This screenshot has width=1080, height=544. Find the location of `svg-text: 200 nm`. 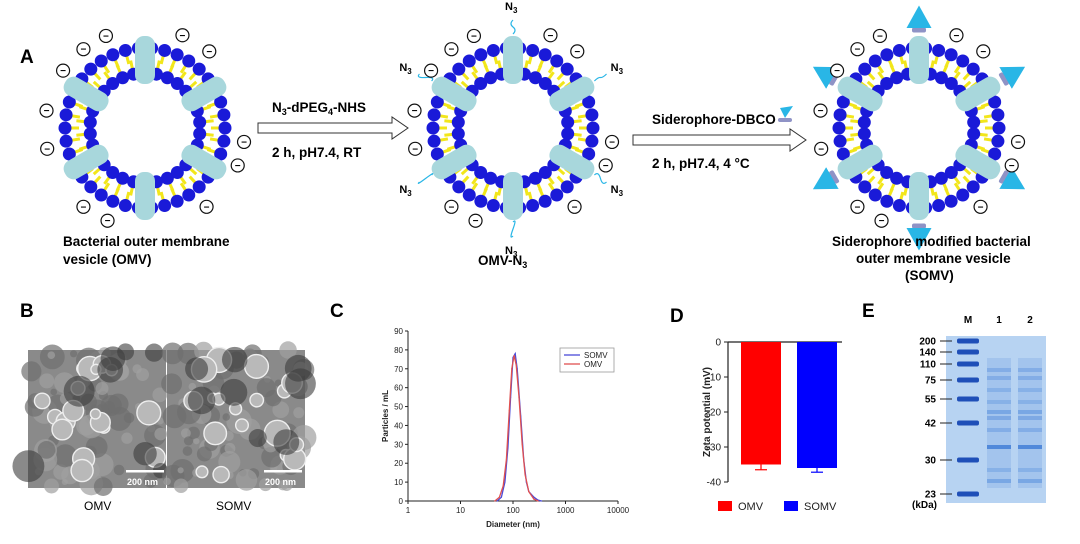

svg-text: 200 nm is located at coordinates (280, 482).